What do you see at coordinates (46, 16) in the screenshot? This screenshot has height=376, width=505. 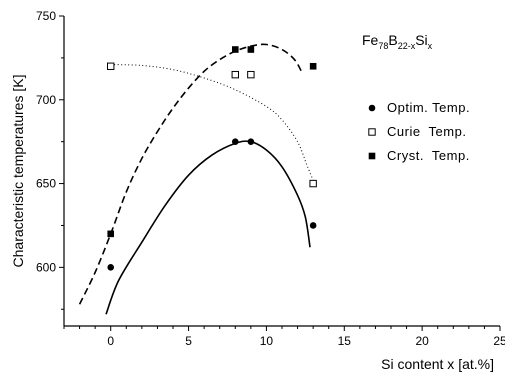 I see `y-tick-label: 750` at bounding box center [46, 16].